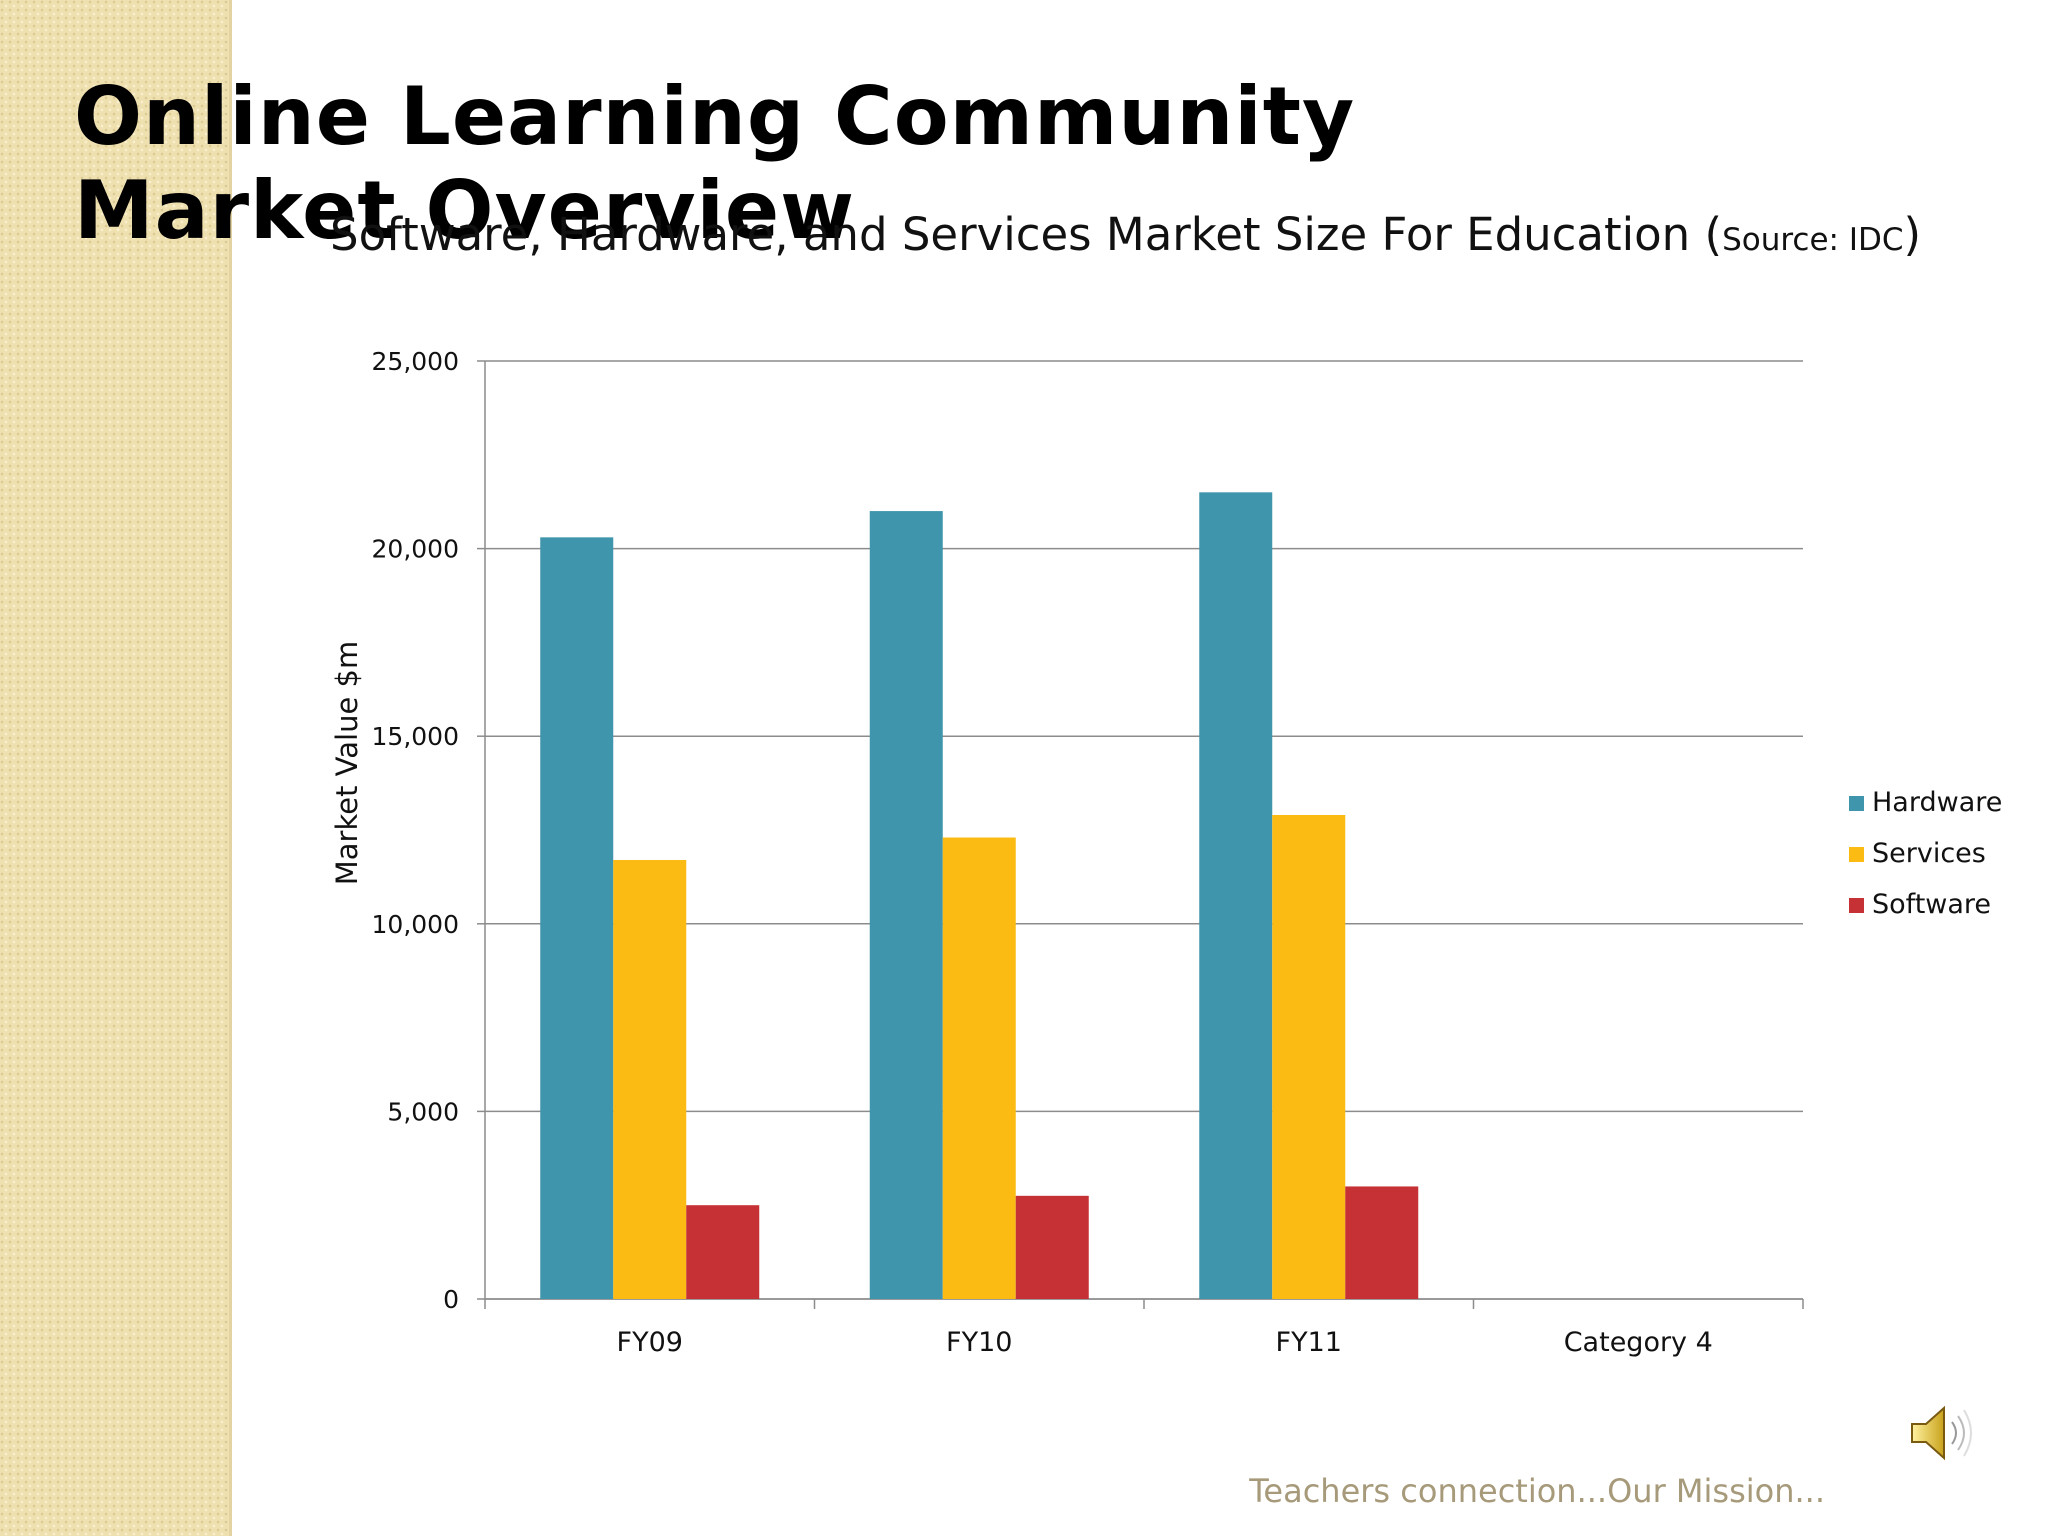  I want to click on legend-swatch-hardware, so click(1856, 803).